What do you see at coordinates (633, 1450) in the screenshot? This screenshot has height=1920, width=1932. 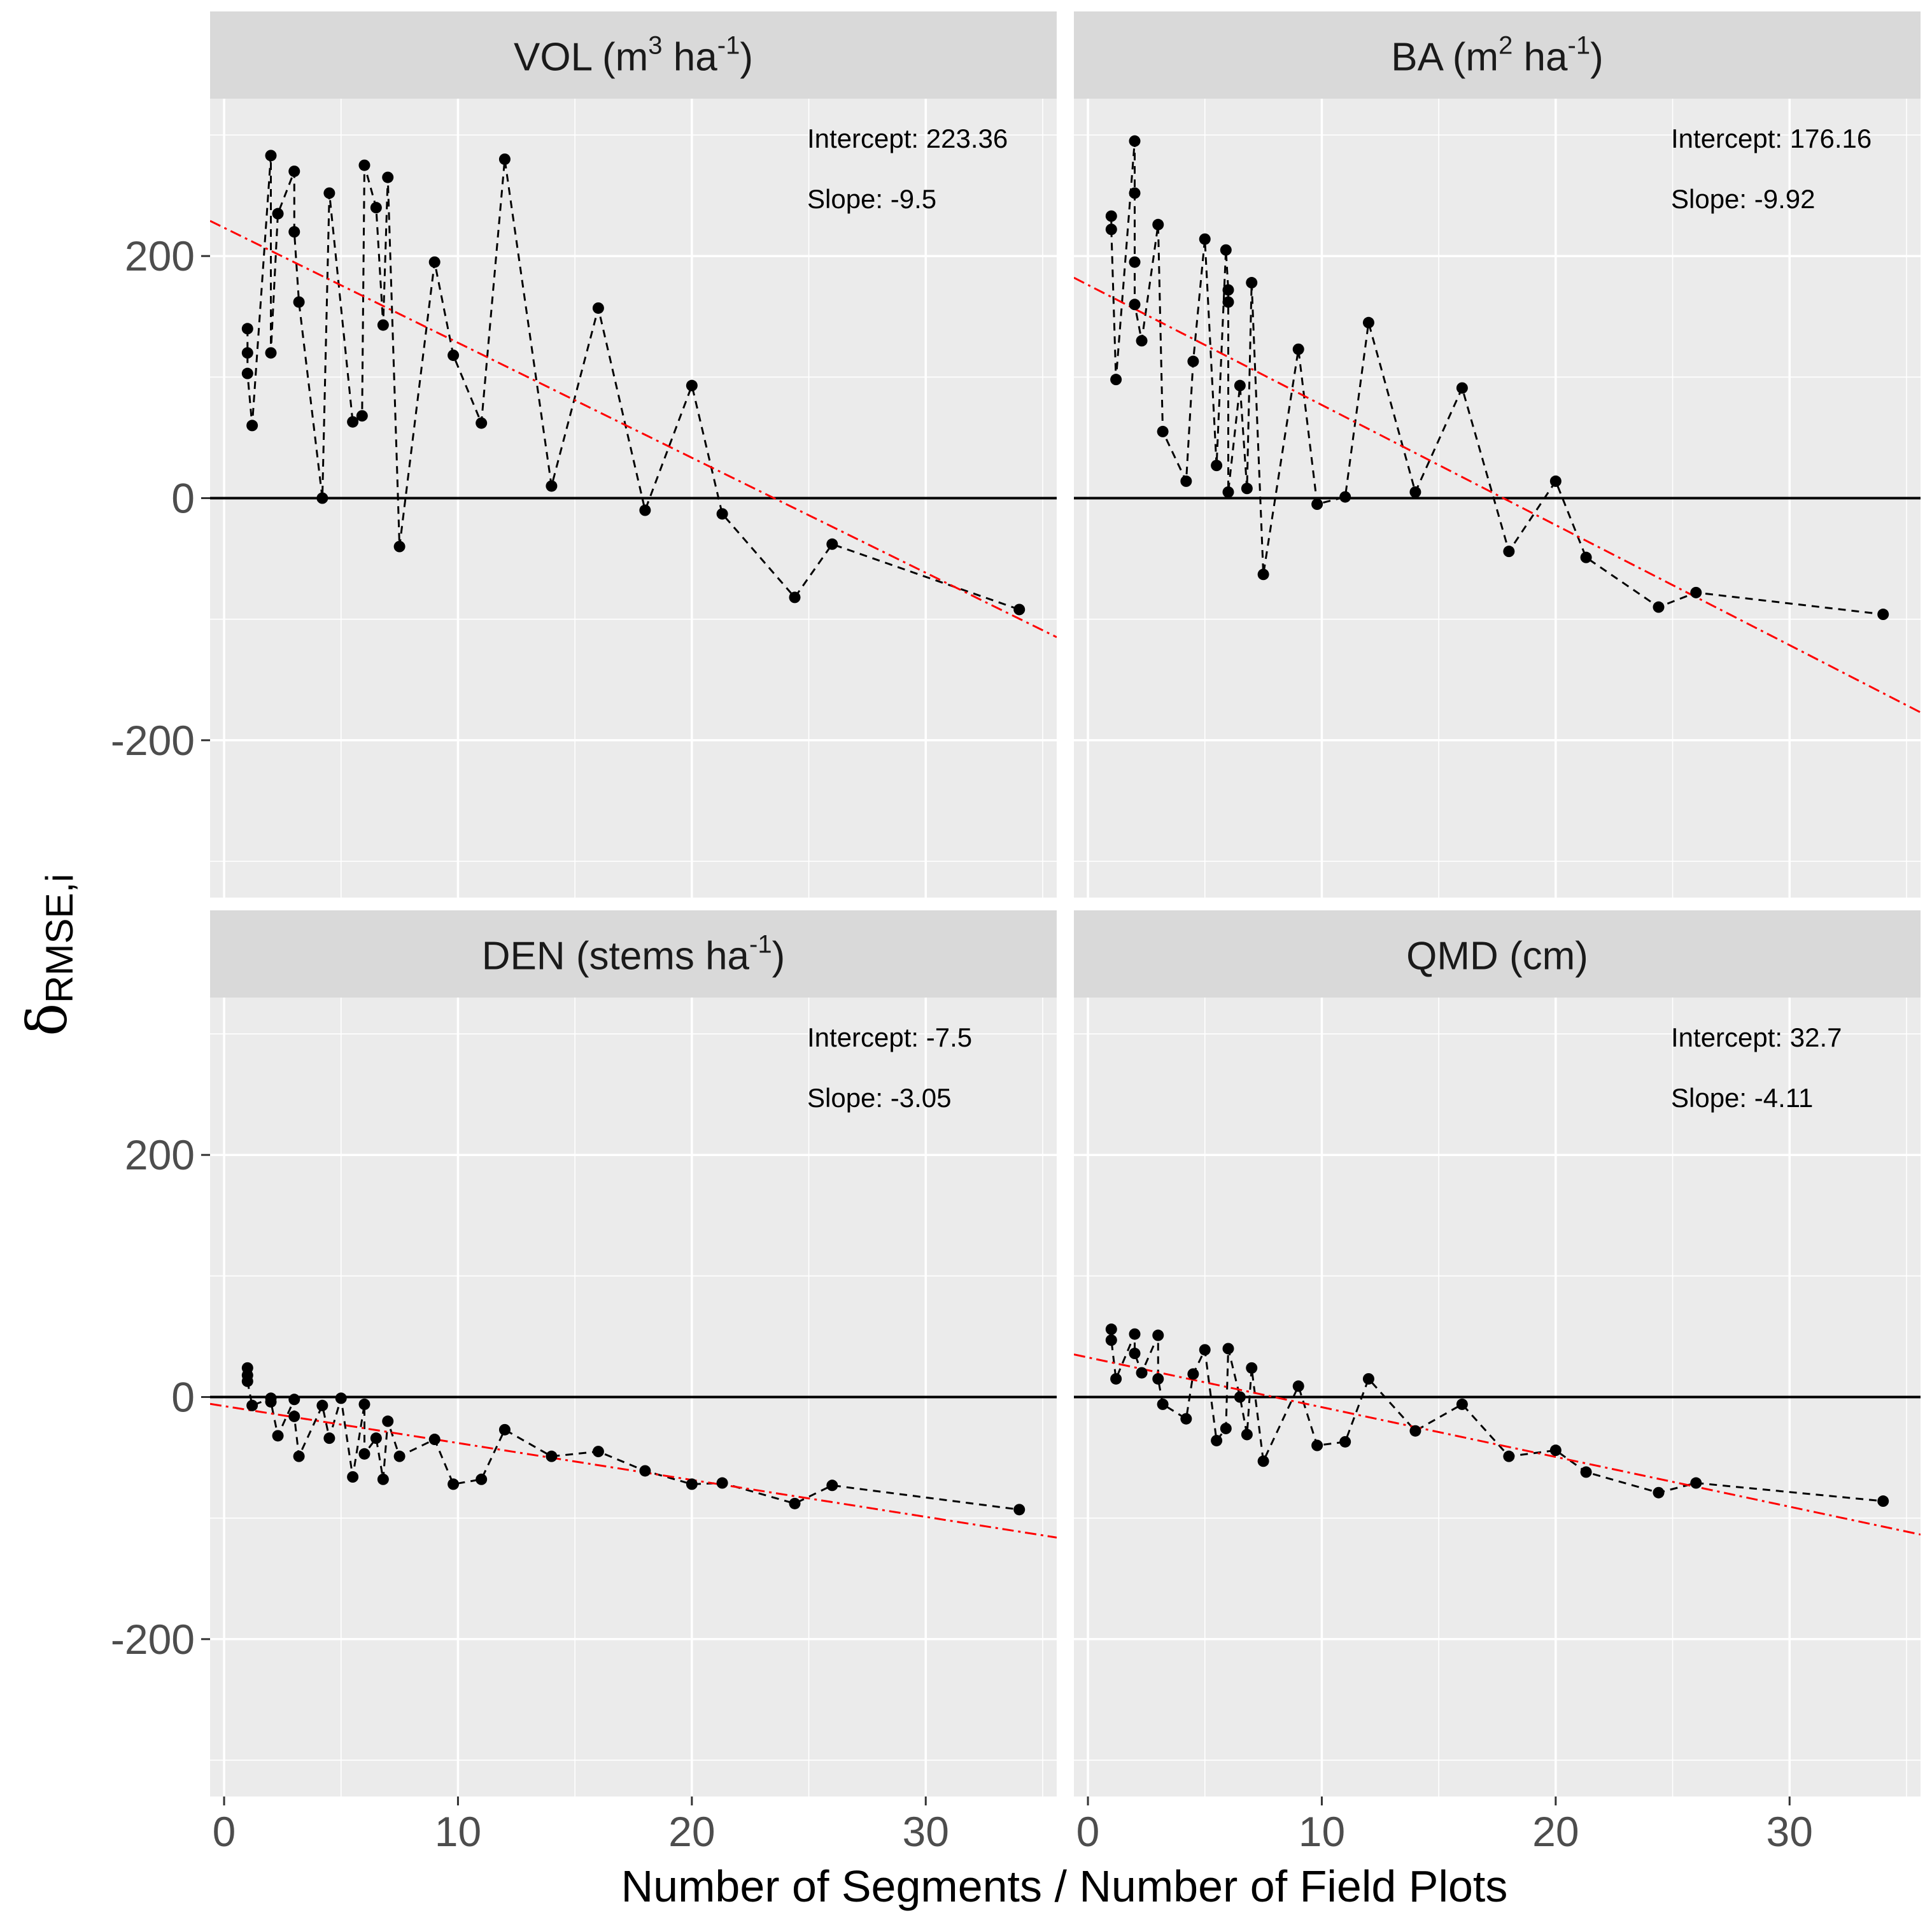 I see `data-layer-den` at bounding box center [633, 1450].